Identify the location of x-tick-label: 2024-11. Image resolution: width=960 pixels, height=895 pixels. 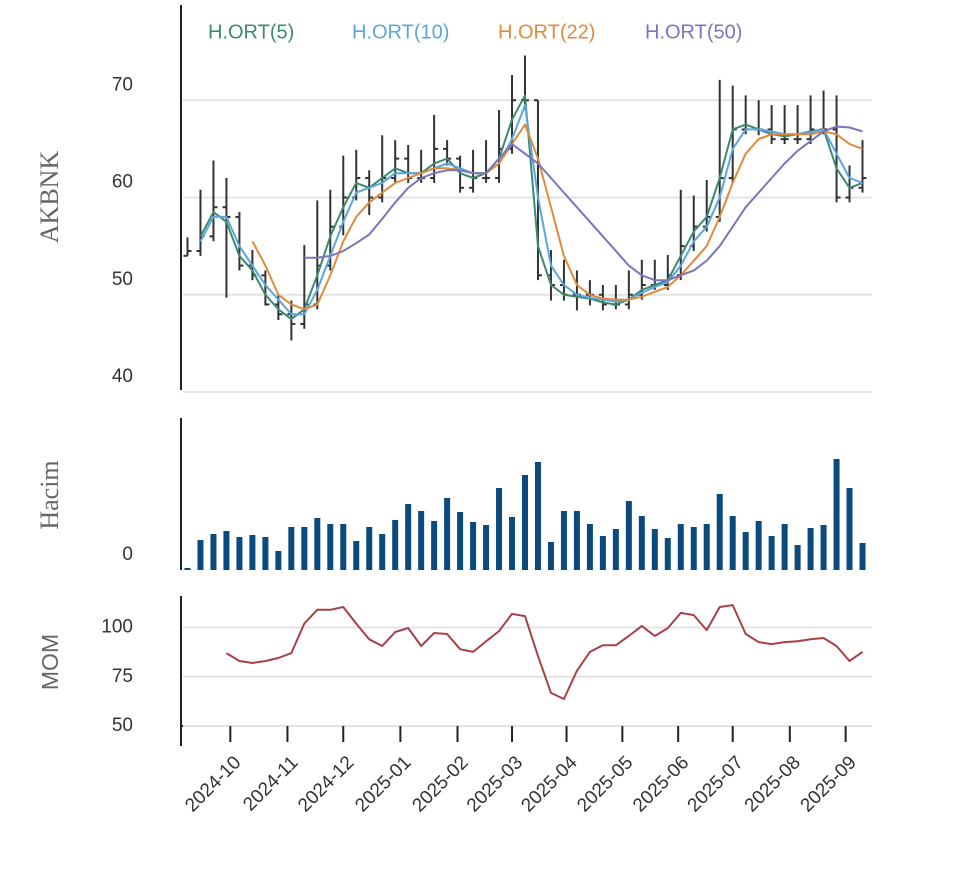
(270, 783).